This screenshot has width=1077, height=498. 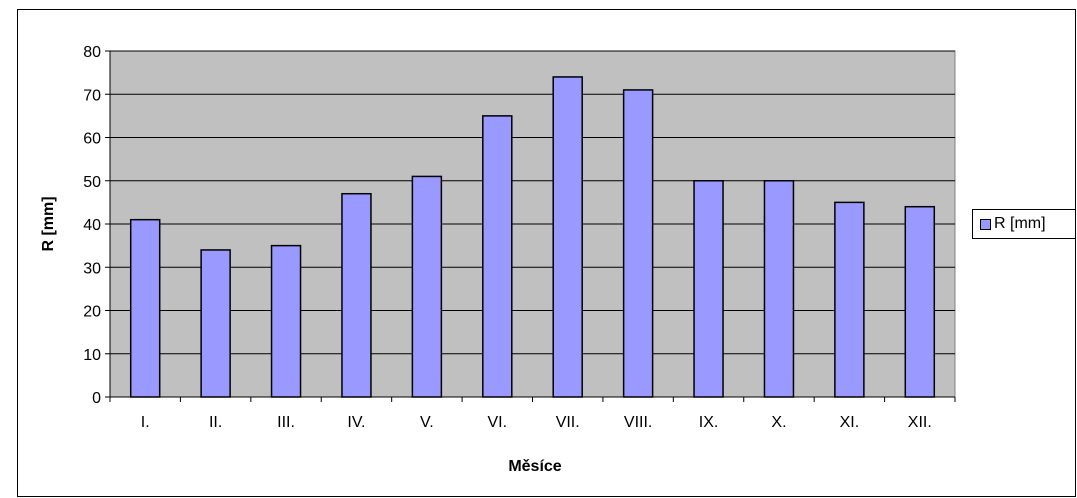 I want to click on y-tick-label: 50, so click(x=92, y=182).